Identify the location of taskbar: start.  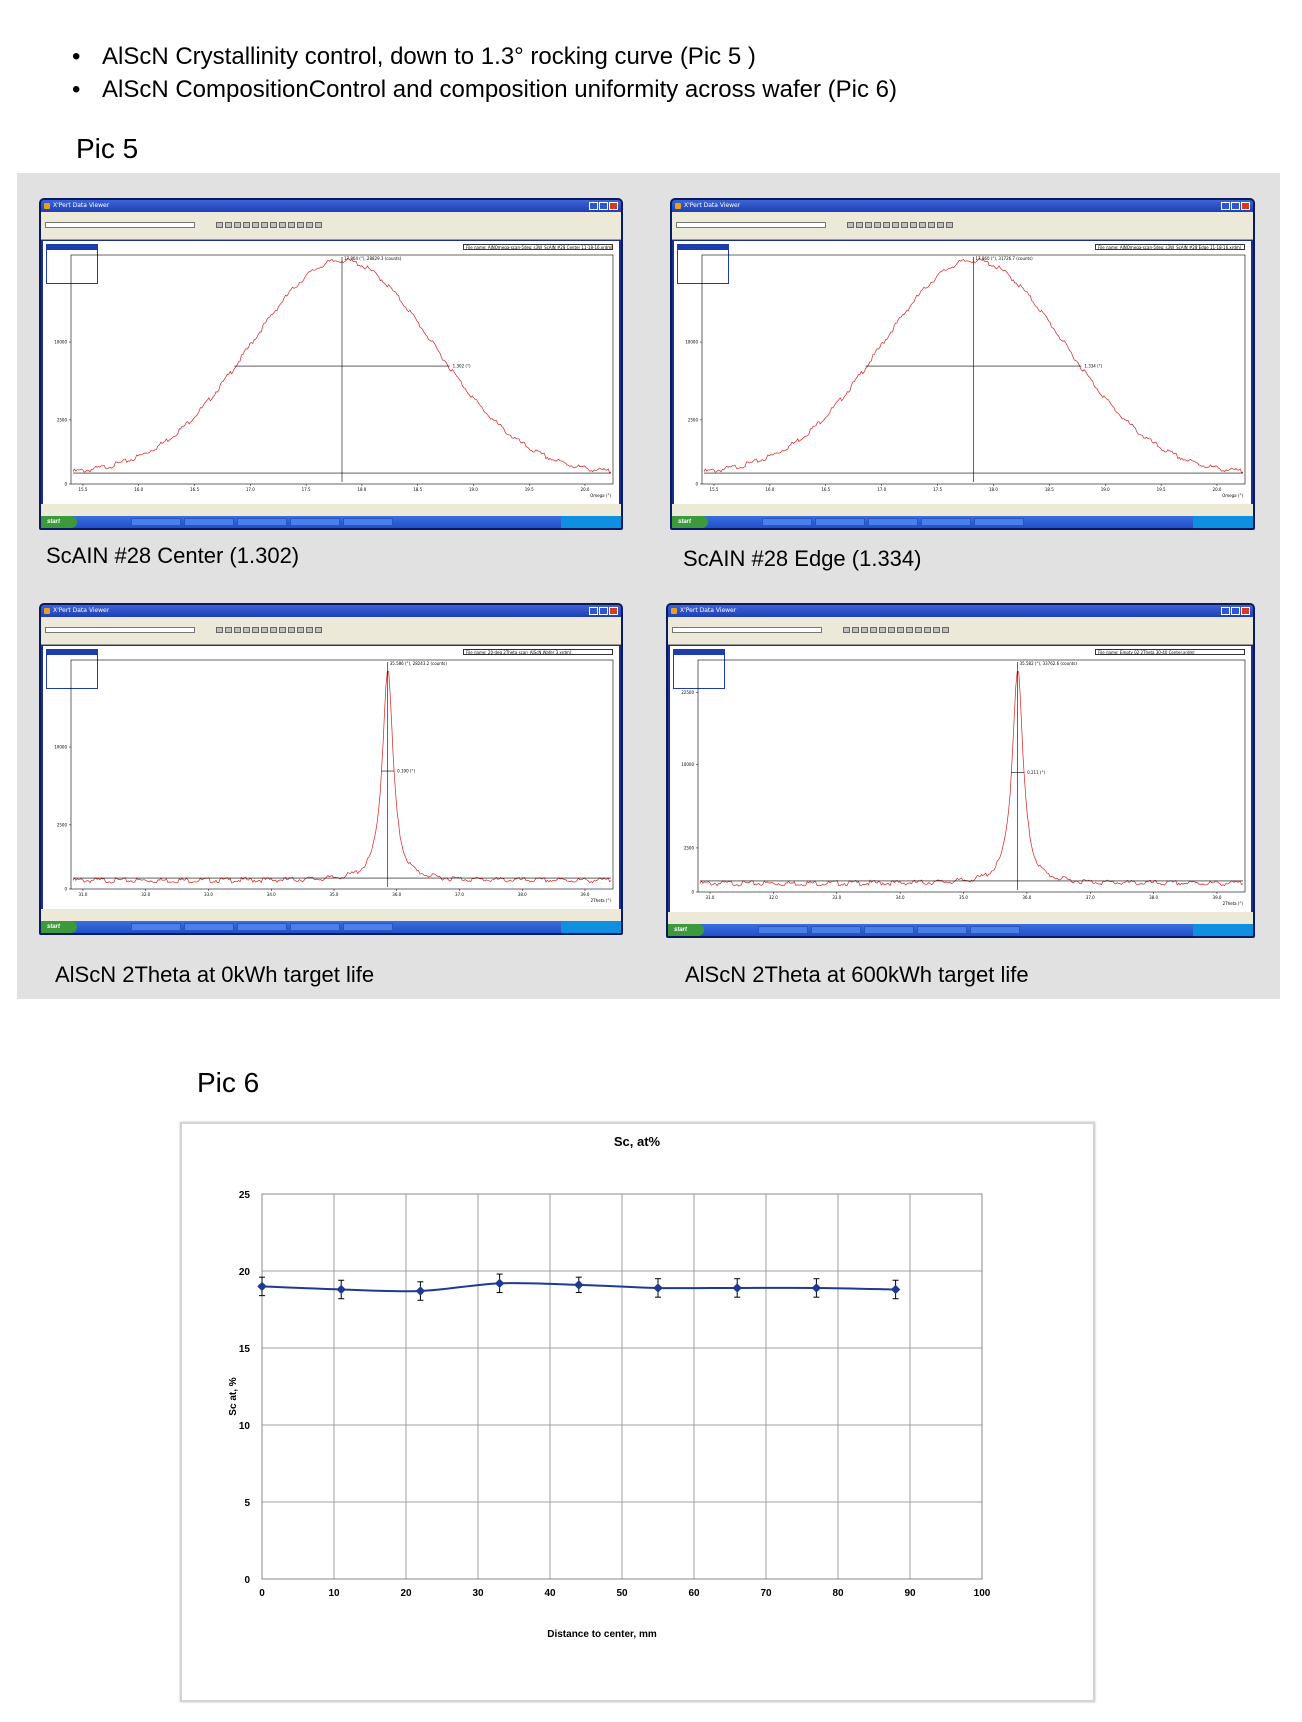
(331, 927).